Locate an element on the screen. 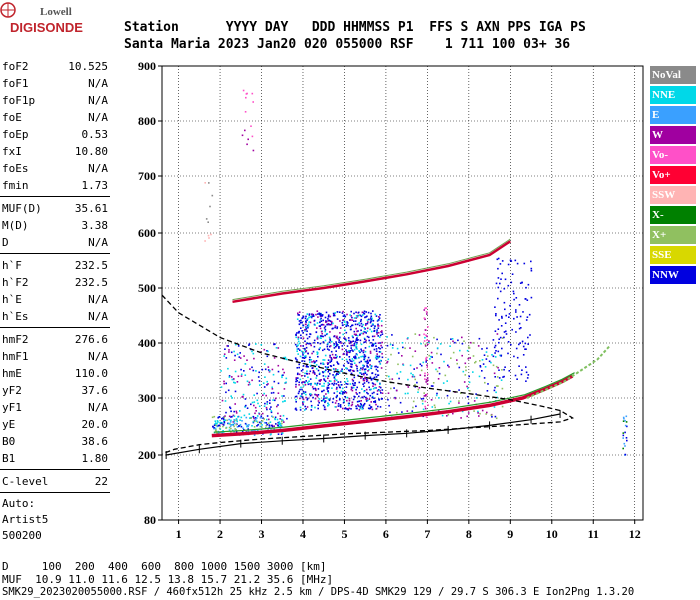  x-tick-label: 5 is located at coordinates (344, 534).